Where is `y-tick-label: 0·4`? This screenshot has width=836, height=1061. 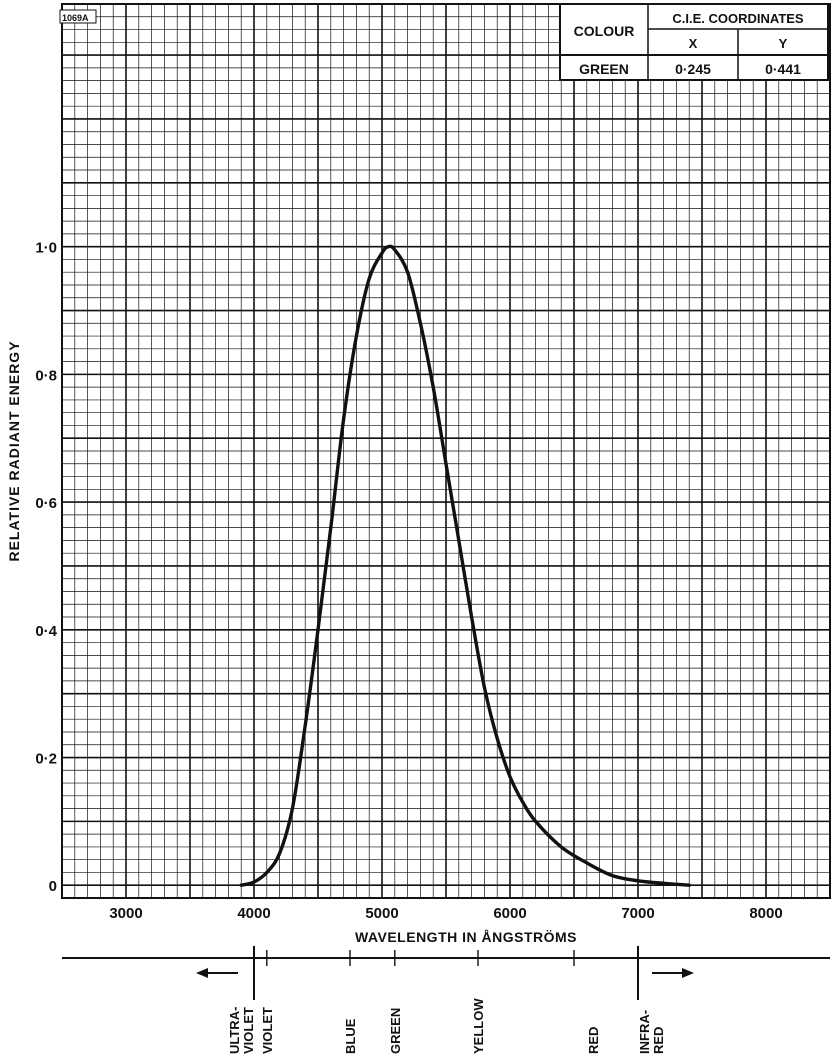
y-tick-label: 0·4 is located at coordinates (46, 631).